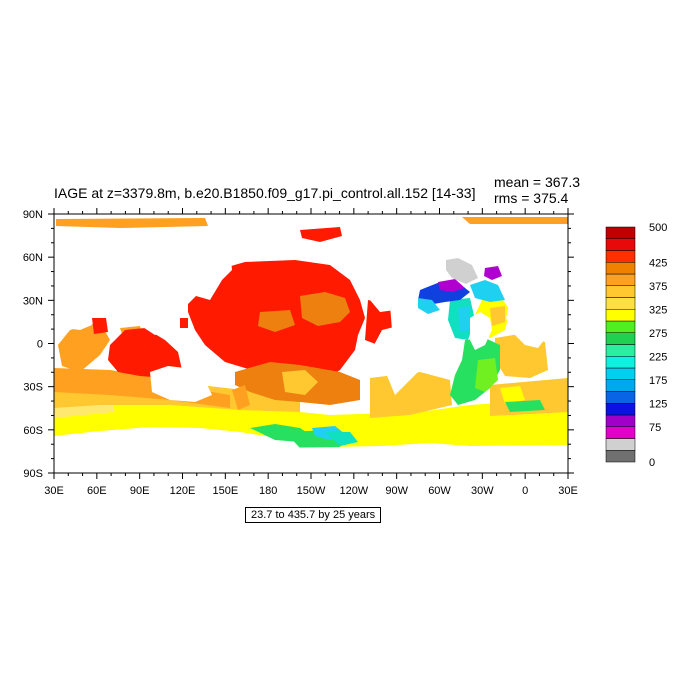 The width and height of the screenshot is (700, 700). I want to click on lat-tick-label: 90S, so click(33, 474).